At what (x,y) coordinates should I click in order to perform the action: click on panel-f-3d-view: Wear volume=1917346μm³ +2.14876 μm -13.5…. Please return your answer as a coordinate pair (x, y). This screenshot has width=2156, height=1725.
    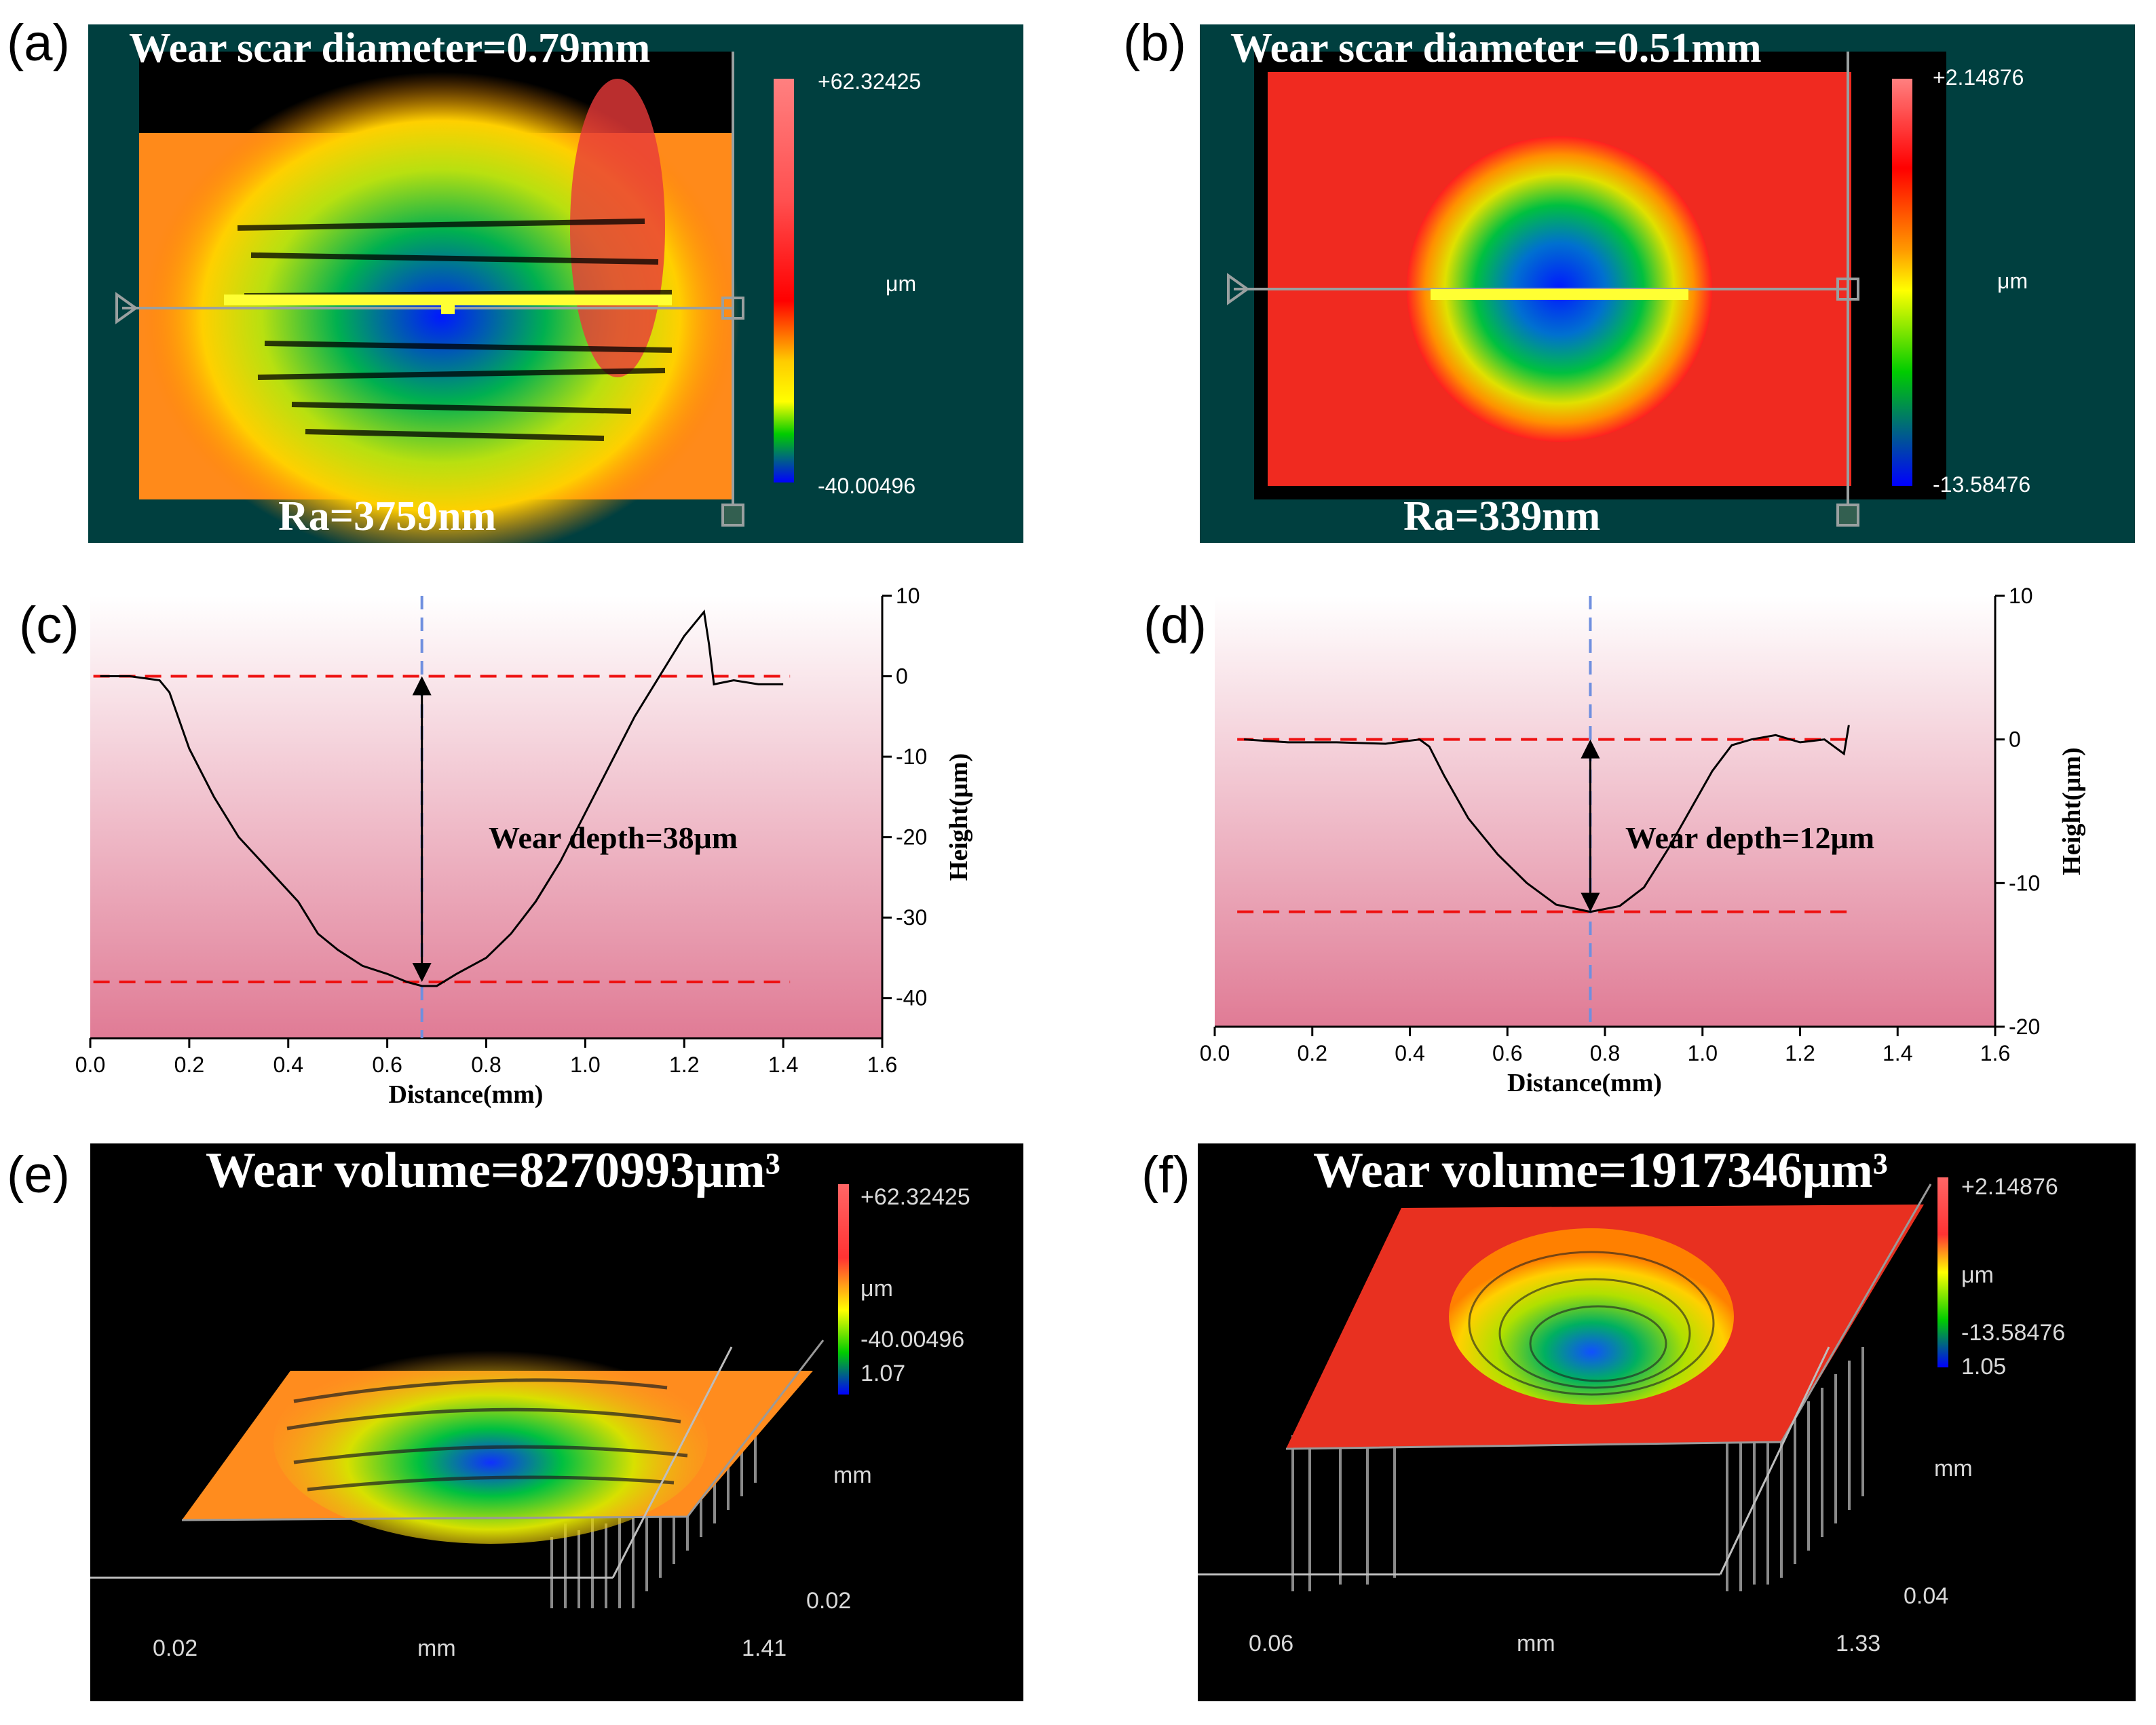
    Looking at the image, I should click on (1667, 1422).